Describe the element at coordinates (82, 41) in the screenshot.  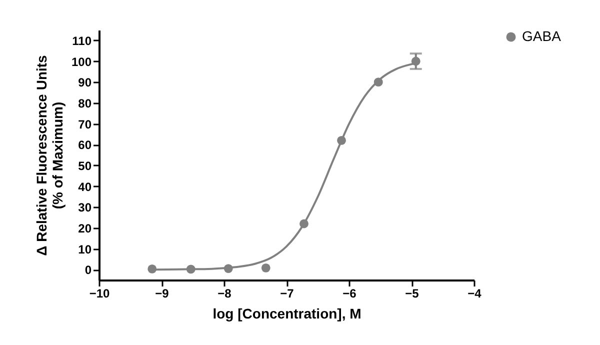
I see `y-tick-label: 110` at that location.